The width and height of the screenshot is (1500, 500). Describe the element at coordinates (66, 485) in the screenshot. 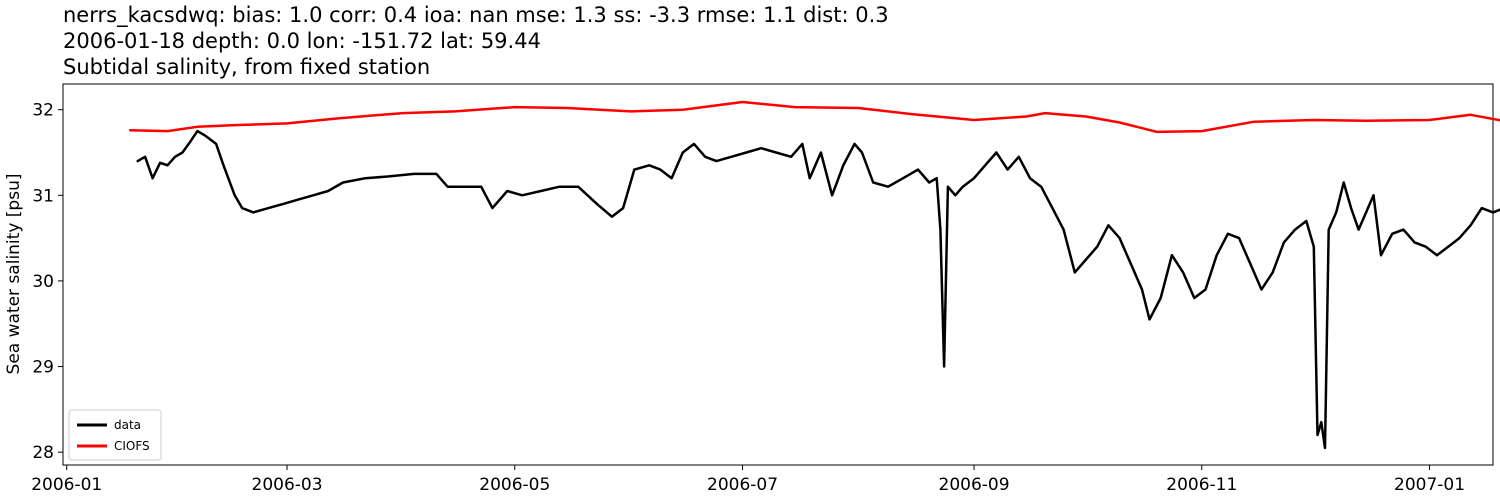

I see `x-tick-label-0: 2006-01` at that location.